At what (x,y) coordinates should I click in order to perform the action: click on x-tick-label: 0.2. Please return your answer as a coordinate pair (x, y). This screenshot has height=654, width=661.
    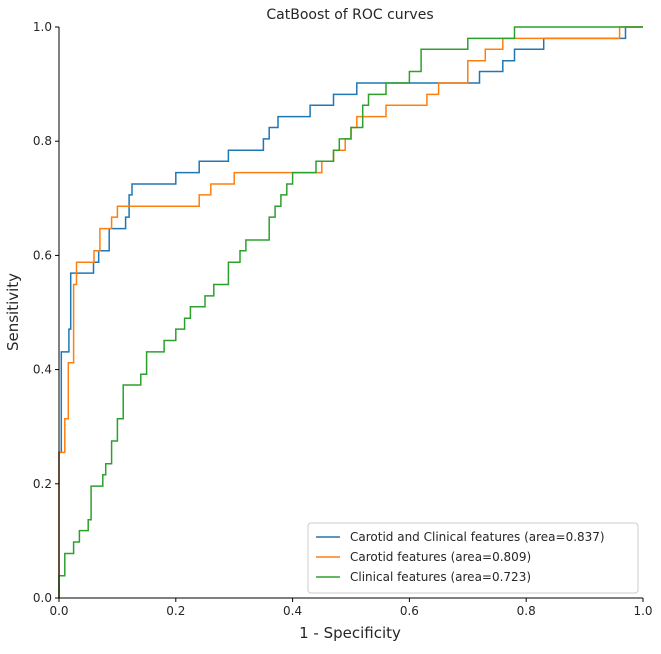
    Looking at the image, I should click on (175, 611).